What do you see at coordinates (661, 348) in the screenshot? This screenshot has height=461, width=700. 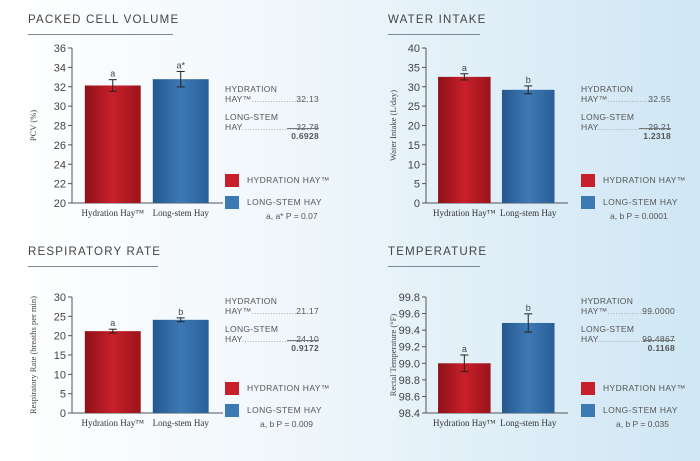 I see `stat-sem: 0.1168` at bounding box center [661, 348].